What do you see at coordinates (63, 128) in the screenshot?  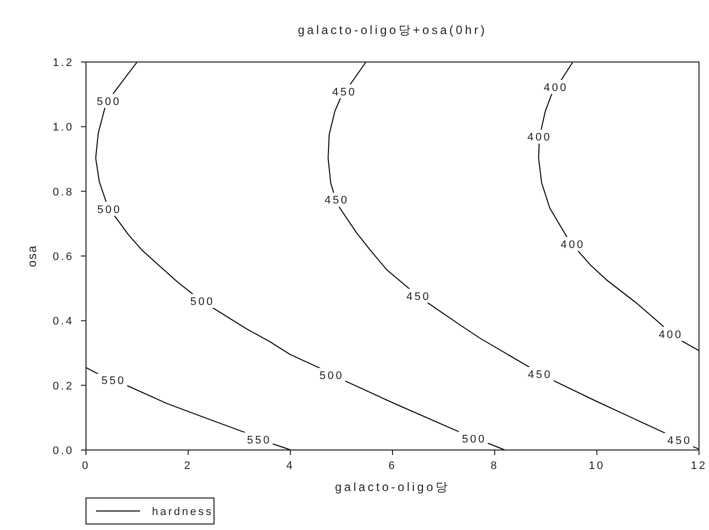 I see `y-tick-label: 1.0` at bounding box center [63, 128].